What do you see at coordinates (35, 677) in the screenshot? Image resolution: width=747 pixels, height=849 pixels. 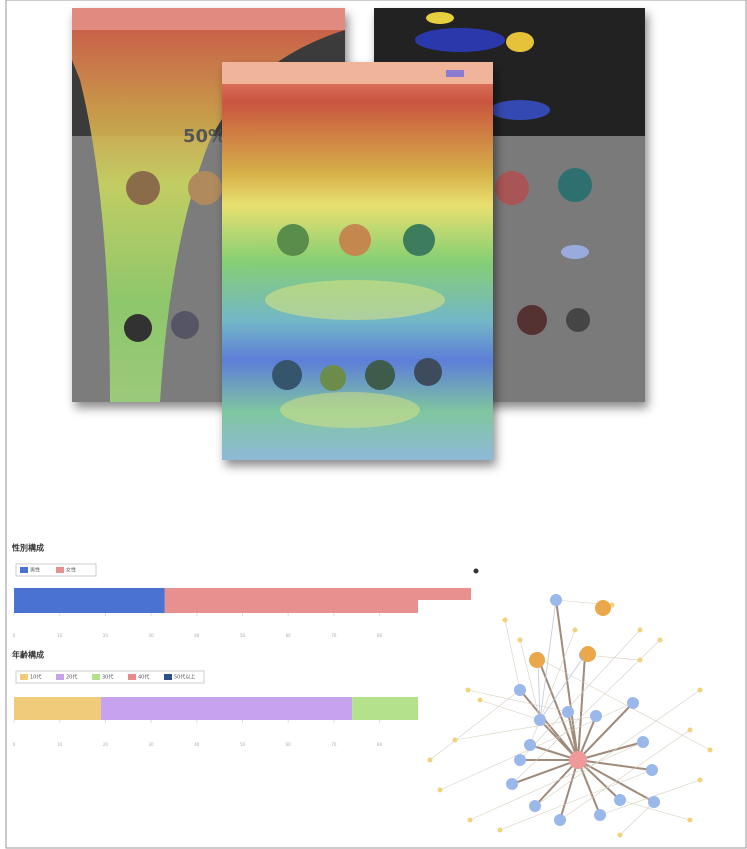 I see `legend-label: 10代` at bounding box center [35, 677].